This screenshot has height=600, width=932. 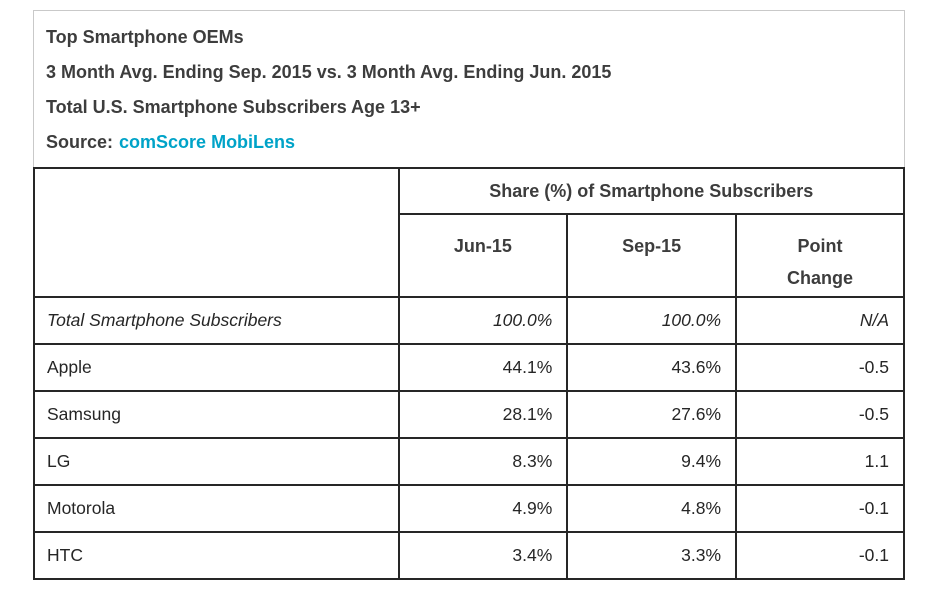 What do you see at coordinates (483, 414) in the screenshot?
I see `cell-jun15: 28.1%` at bounding box center [483, 414].